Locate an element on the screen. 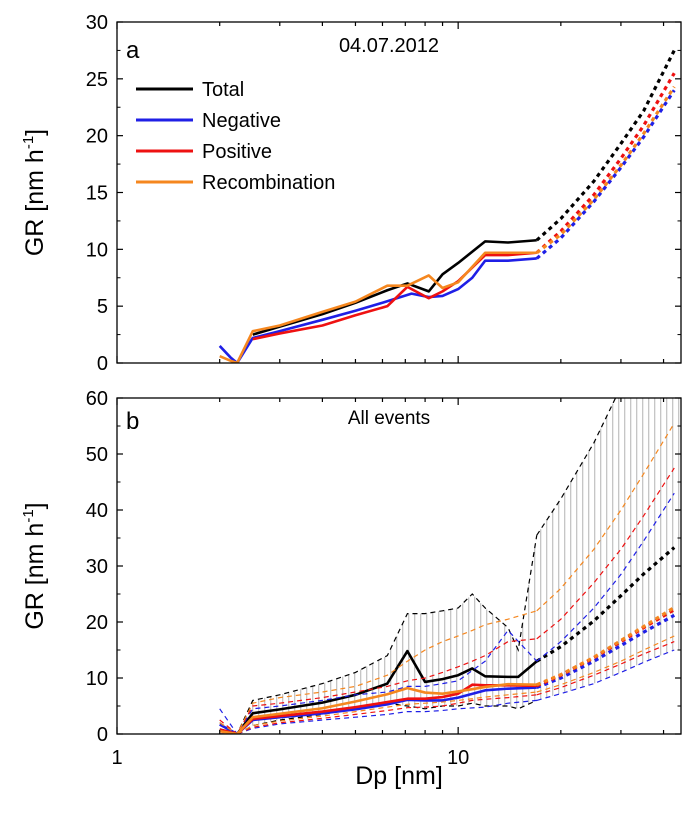  legend-label: Negative is located at coordinates (241, 121).